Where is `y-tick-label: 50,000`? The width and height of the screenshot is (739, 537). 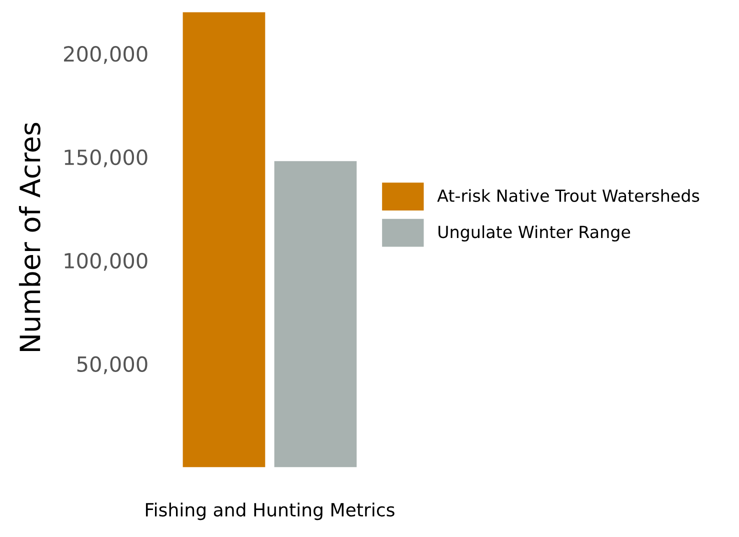 y-tick-label: 50,000 is located at coordinates (112, 365).